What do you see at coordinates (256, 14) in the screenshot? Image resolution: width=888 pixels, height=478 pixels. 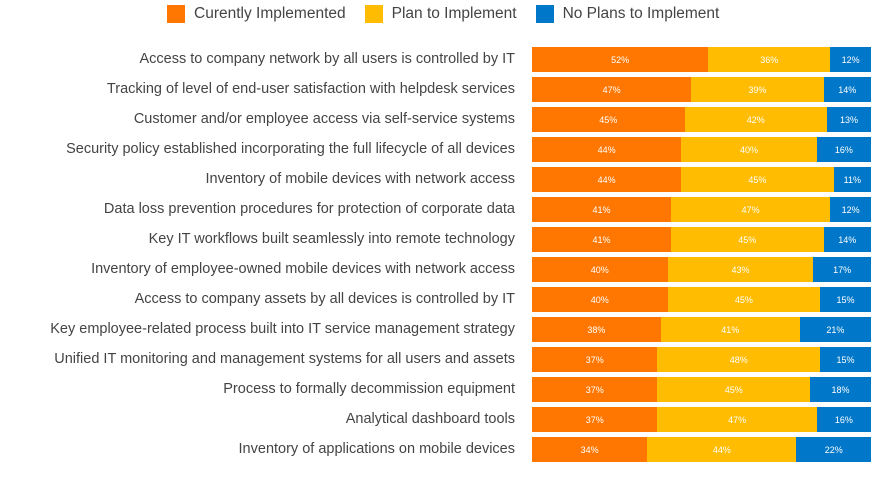 I see `legend-item: Curently Implemented` at bounding box center [256, 14].